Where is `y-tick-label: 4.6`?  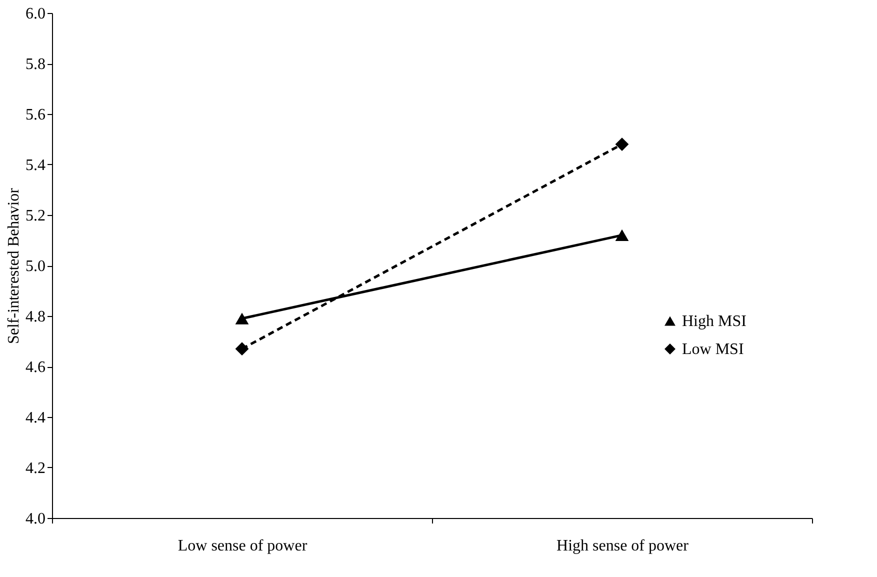 y-tick-label: 4.6 is located at coordinates (36, 367).